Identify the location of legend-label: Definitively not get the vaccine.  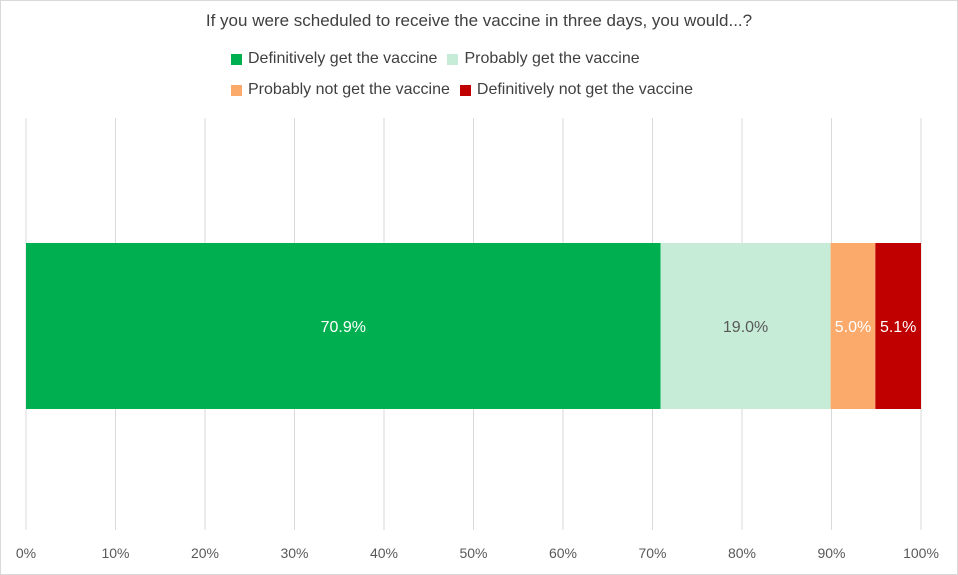
(585, 89).